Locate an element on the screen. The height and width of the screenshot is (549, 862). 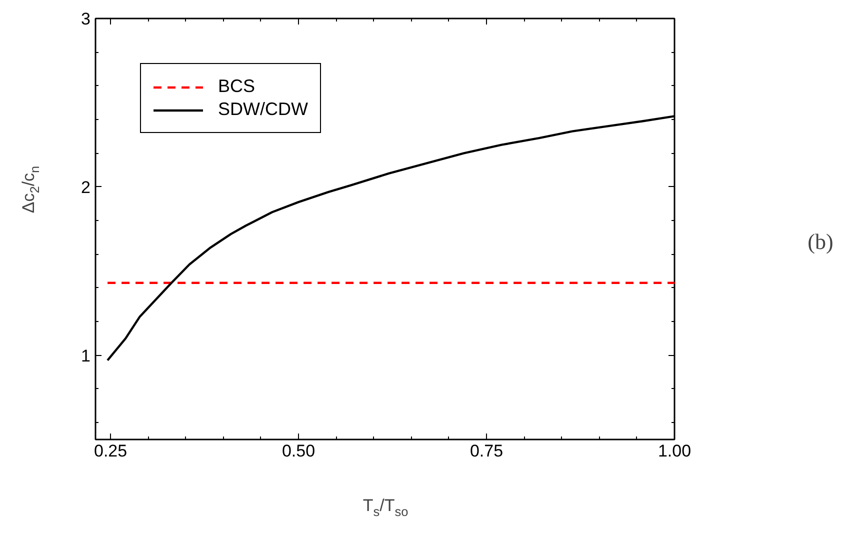
y-tick-label: 1 is located at coordinates (86, 356).